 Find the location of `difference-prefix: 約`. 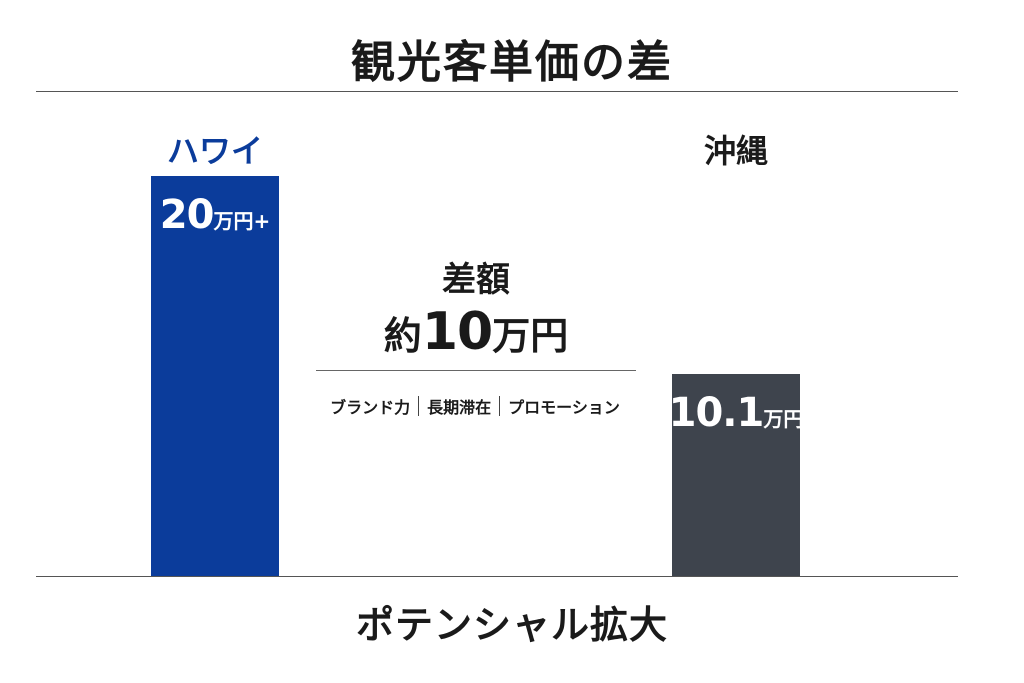

difference-prefix: 約 is located at coordinates (402, 336).